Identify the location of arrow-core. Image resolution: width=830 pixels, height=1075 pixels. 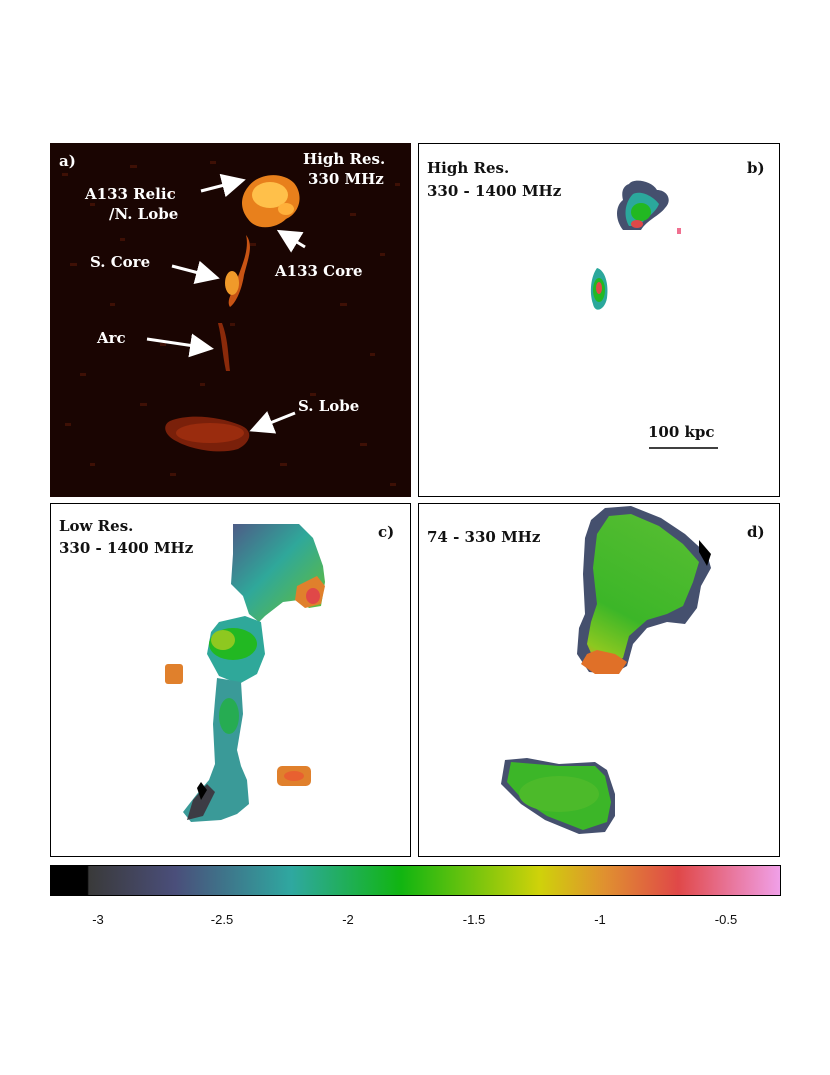
(291, 241).